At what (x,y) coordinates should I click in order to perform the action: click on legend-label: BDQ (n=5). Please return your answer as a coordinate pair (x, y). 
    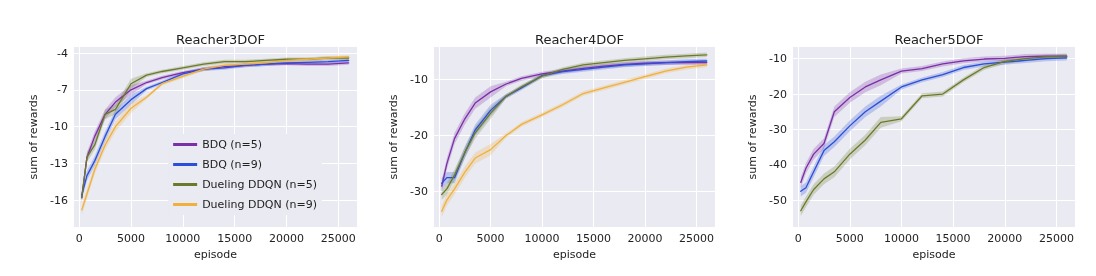
    Looking at the image, I should click on (232, 144).